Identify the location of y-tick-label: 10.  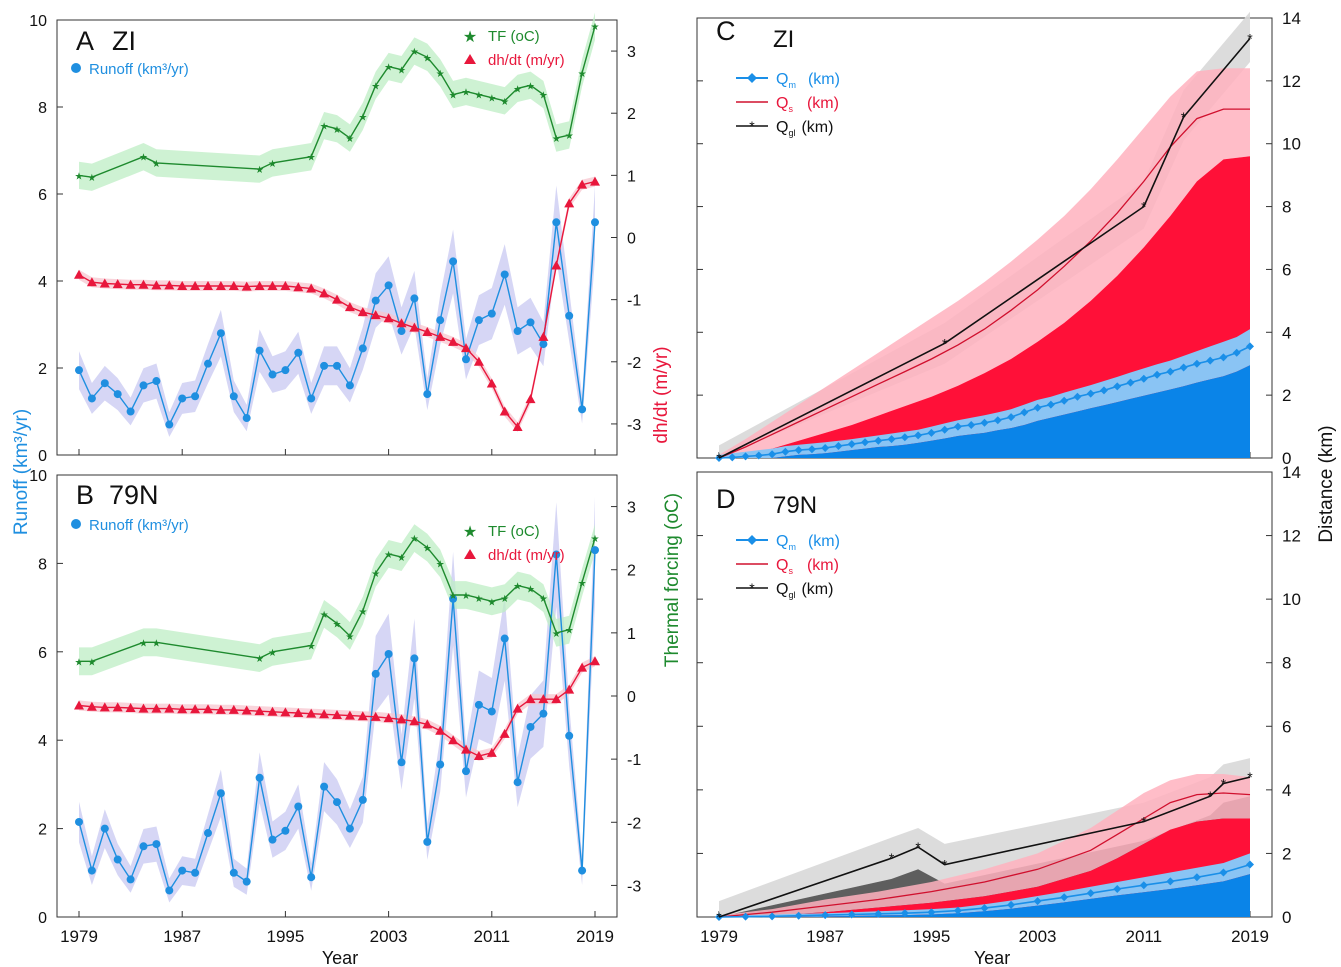
(1291, 599).